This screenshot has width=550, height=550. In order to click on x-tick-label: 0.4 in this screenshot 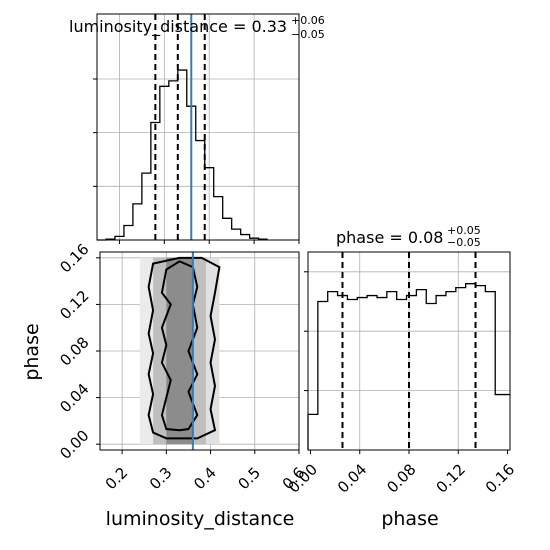, I will do `click(205, 479)`.